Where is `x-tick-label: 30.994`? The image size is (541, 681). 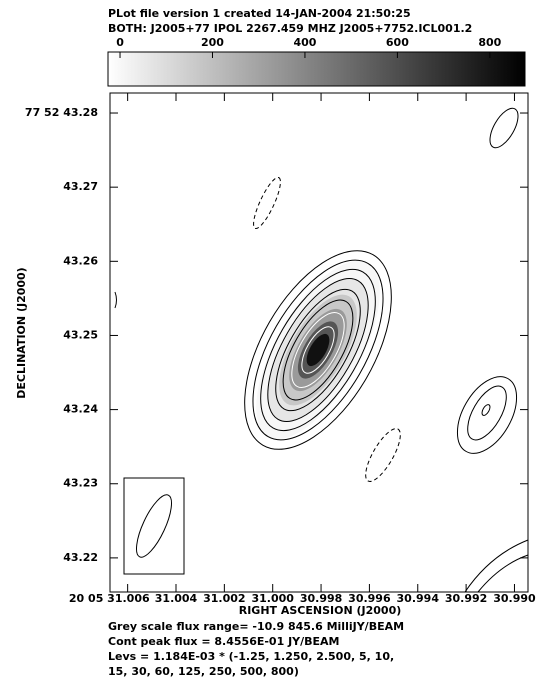
x-tick-label: 30.994 is located at coordinates (418, 598).